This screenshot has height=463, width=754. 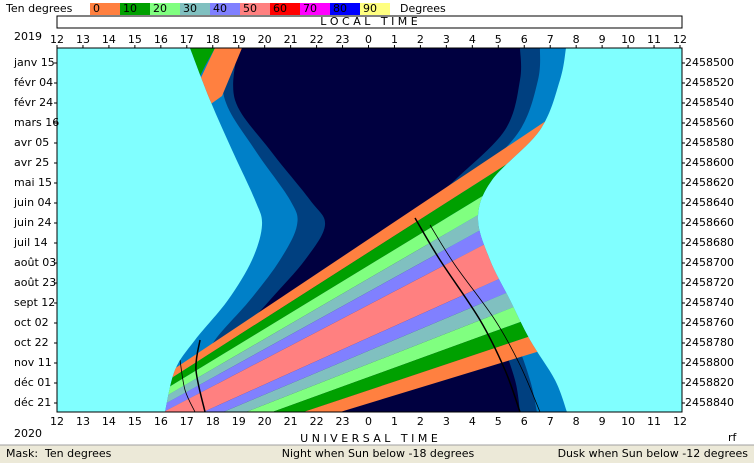 What do you see at coordinates (709, 262) in the screenshot?
I see `julian-day-label: 2458700` at bounding box center [709, 262].